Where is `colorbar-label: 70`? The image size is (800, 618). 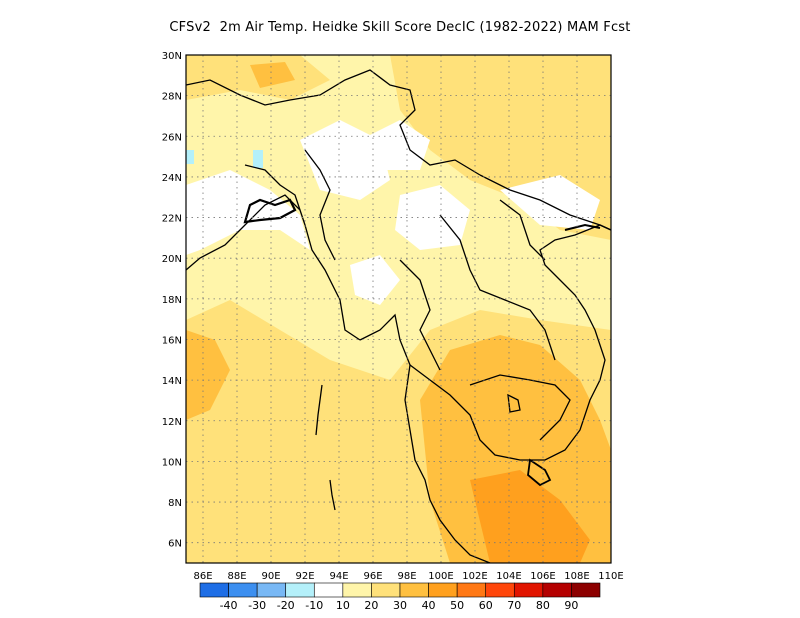
colorbar-label: 70 is located at coordinates (514, 605).